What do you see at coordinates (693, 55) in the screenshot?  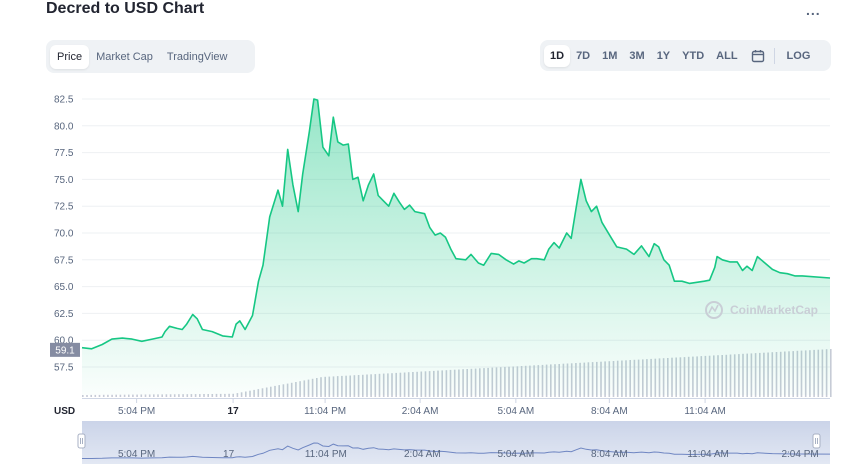 I see `range-ytd: YTD` at bounding box center [693, 55].